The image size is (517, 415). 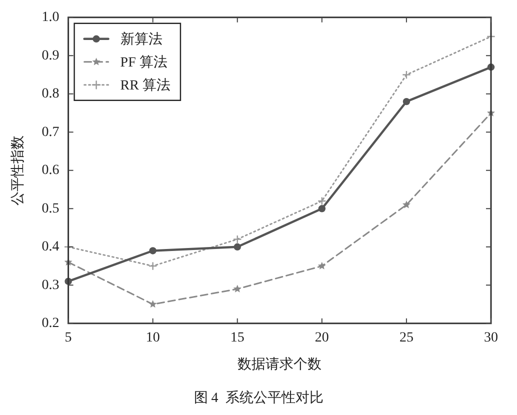 What do you see at coordinates (51, 208) in the screenshot?
I see `y-tick-label: 0.5` at bounding box center [51, 208].